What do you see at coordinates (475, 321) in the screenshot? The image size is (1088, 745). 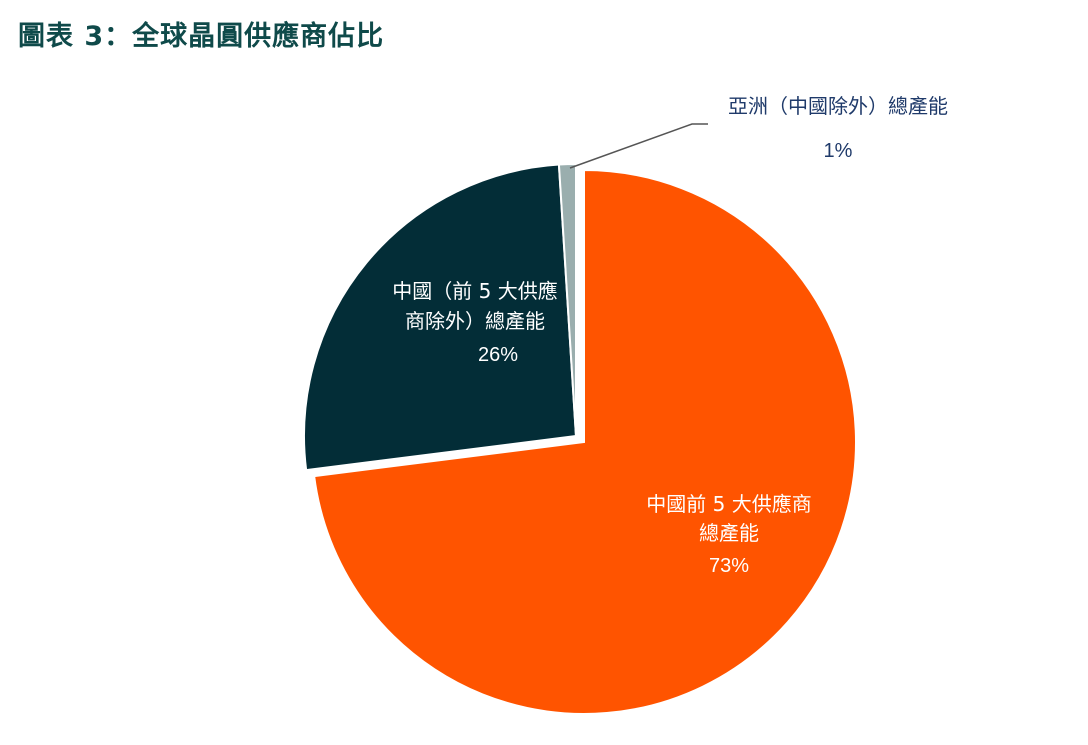 I see `label-china-other-line2: 商除外）總產能` at bounding box center [475, 321].